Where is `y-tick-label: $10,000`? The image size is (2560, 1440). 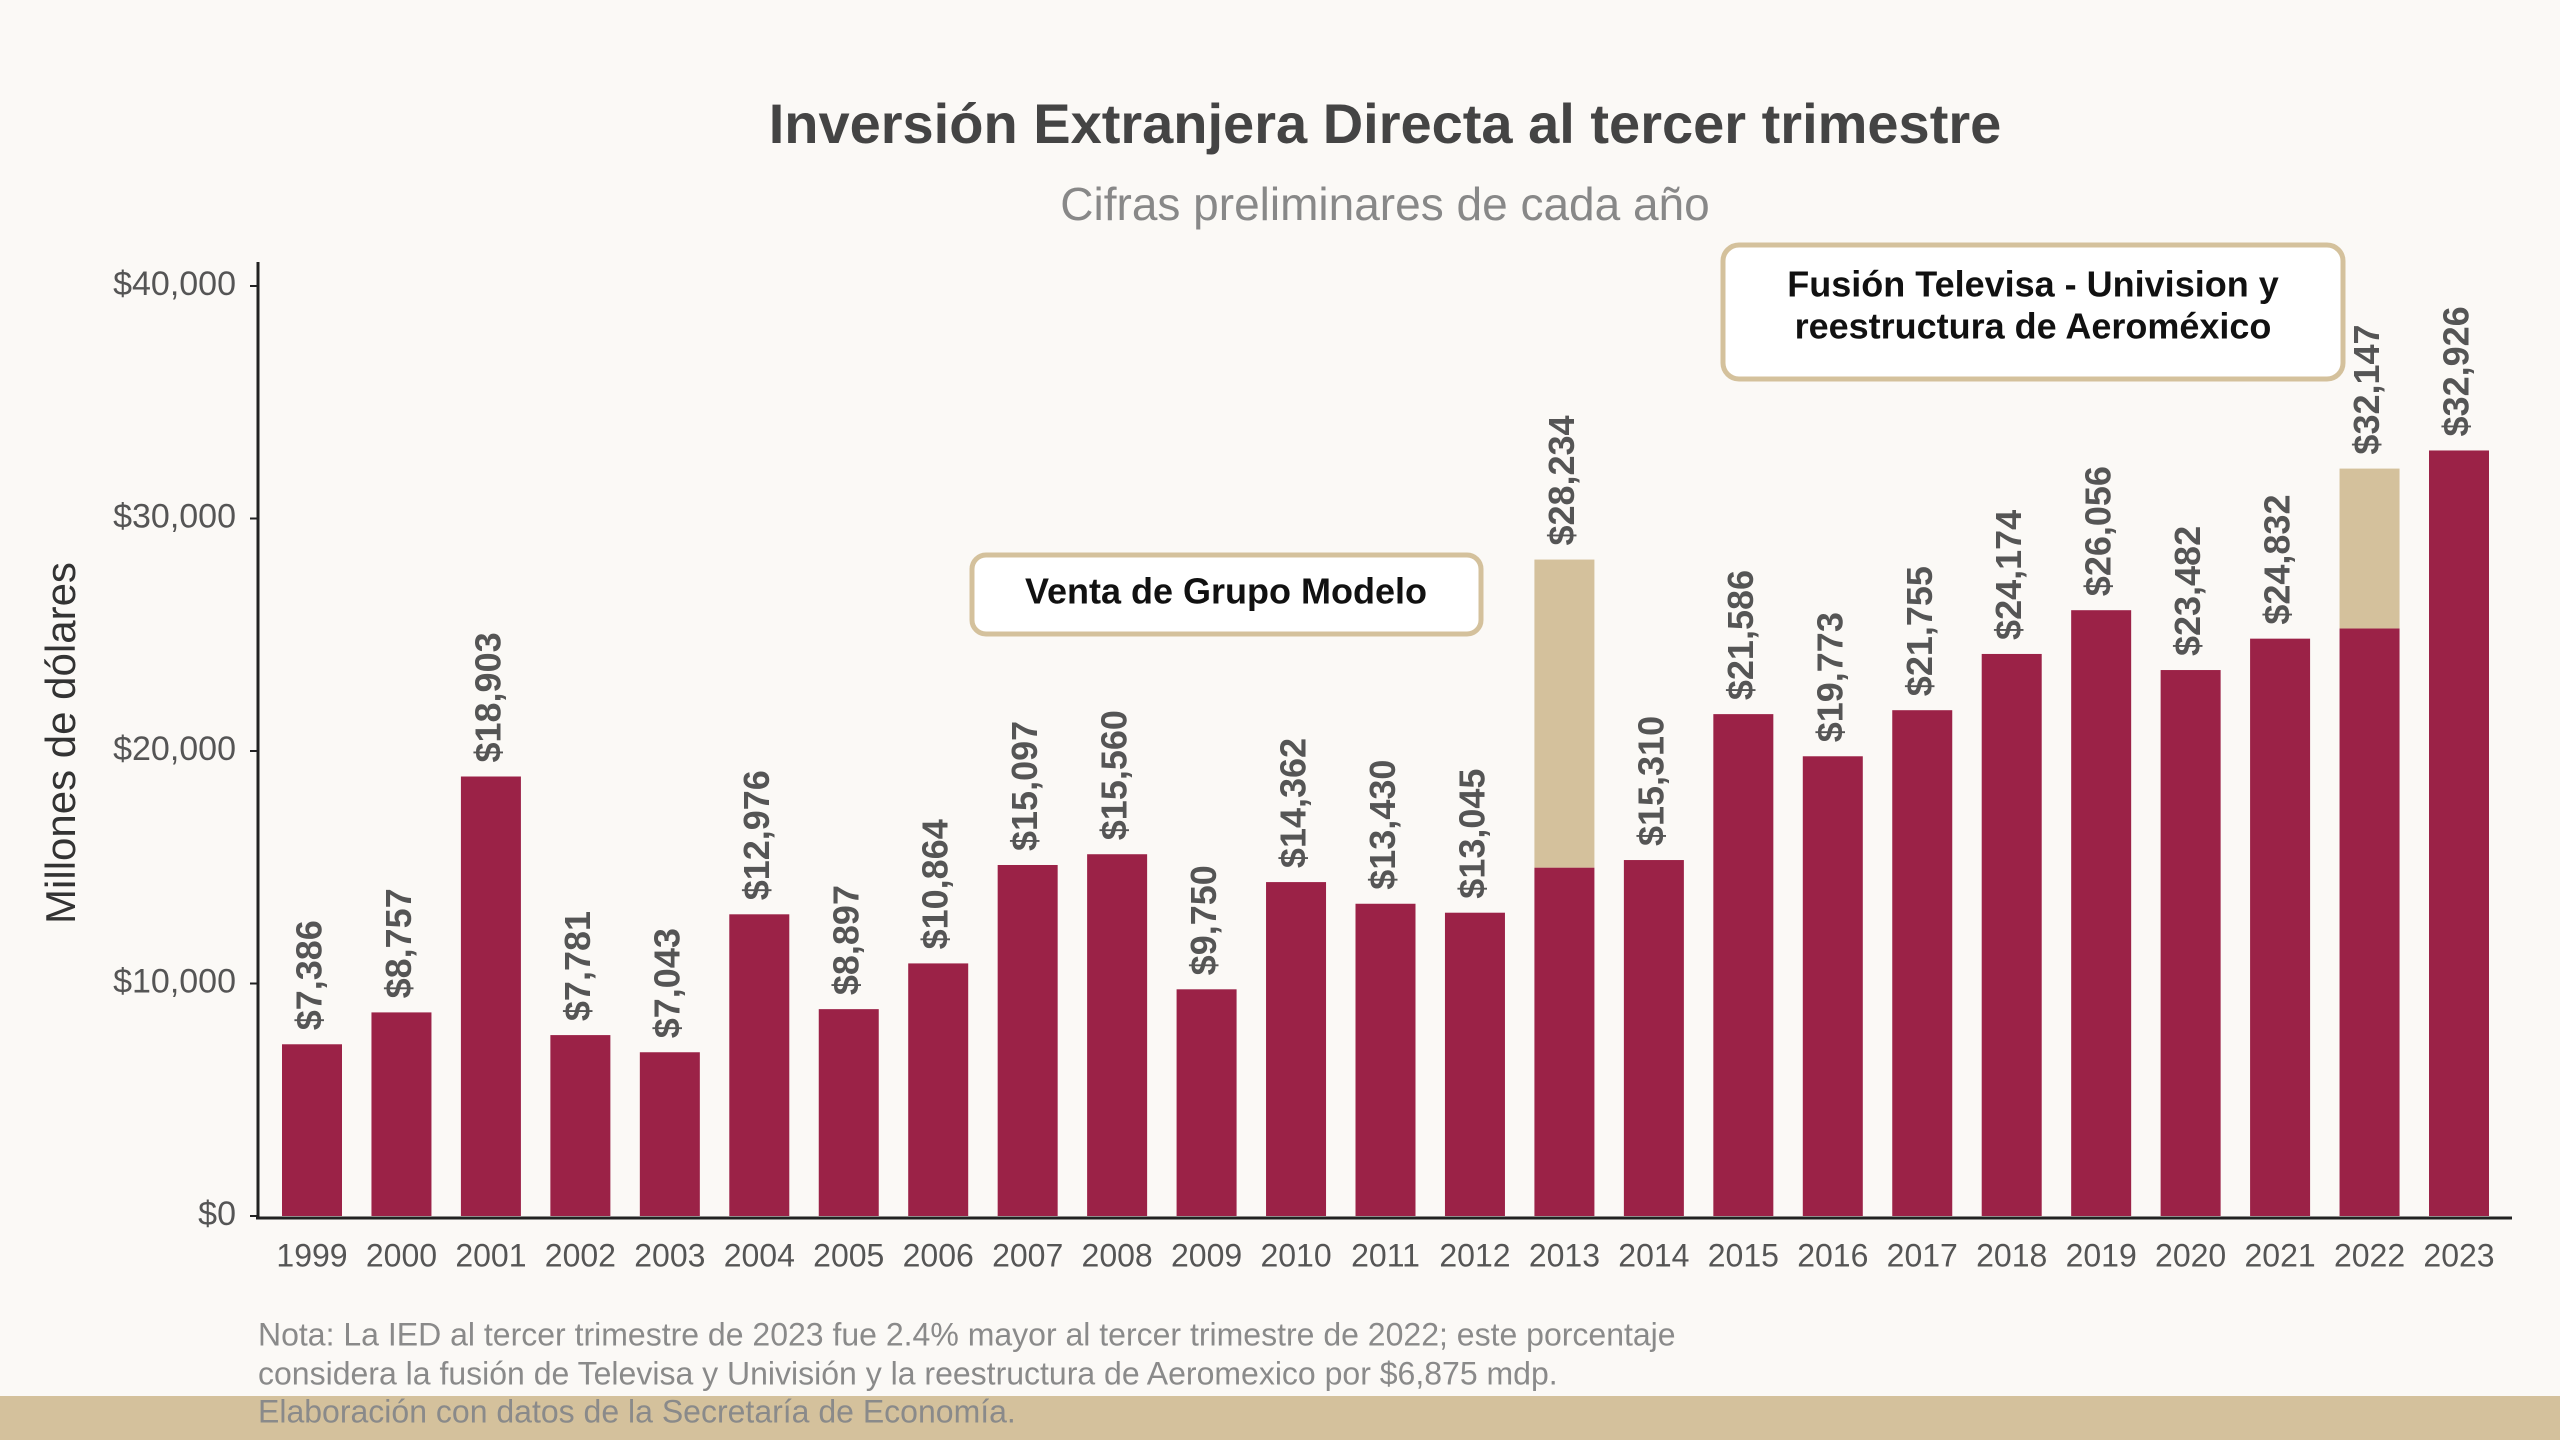 y-tick-label: $10,000 is located at coordinates (174, 981).